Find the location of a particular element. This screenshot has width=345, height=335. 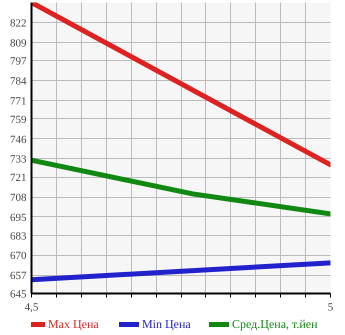

legend-label: Max Цена is located at coordinates (73, 324).